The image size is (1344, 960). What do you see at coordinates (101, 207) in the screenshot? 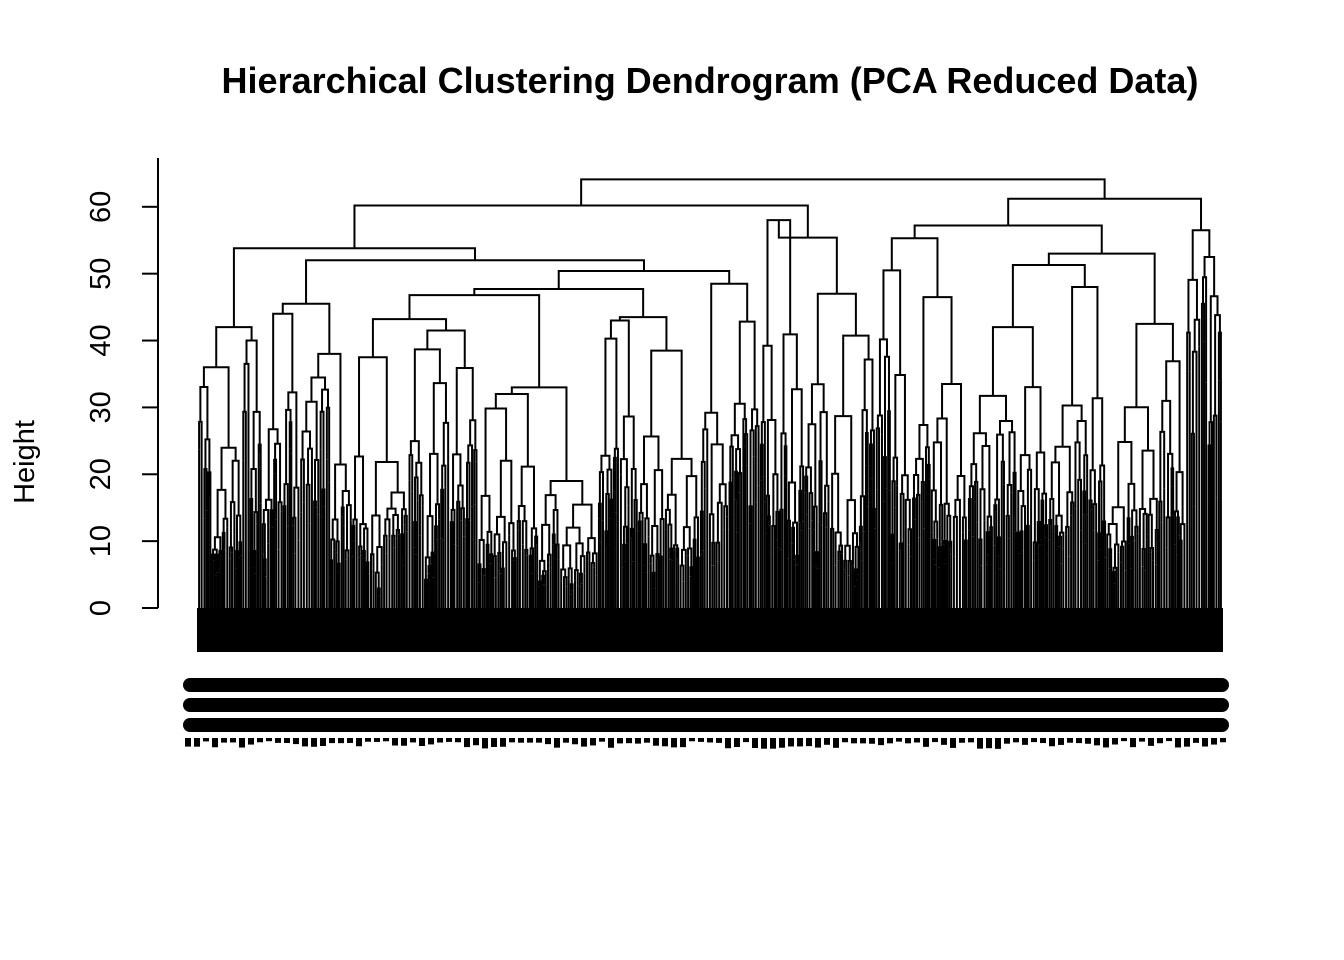
I see `y-tick-label-60: 60` at bounding box center [101, 207].